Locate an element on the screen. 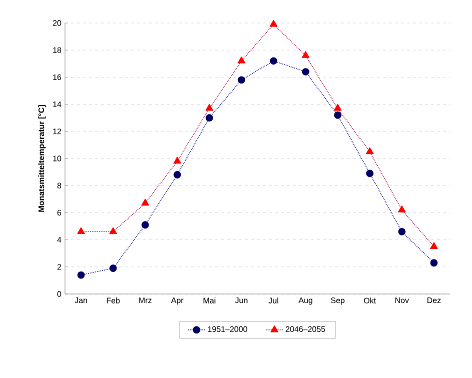 The width and height of the screenshot is (472, 378). y-tick-label: 0 is located at coordinates (59, 294).